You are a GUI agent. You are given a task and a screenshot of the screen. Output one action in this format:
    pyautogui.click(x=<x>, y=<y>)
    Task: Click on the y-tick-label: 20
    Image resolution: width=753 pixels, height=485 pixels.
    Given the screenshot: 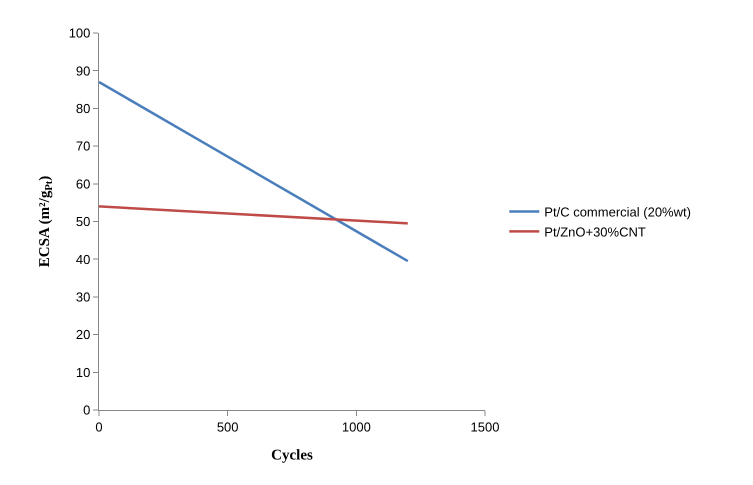 What is the action you would take?
    pyautogui.click(x=83, y=334)
    